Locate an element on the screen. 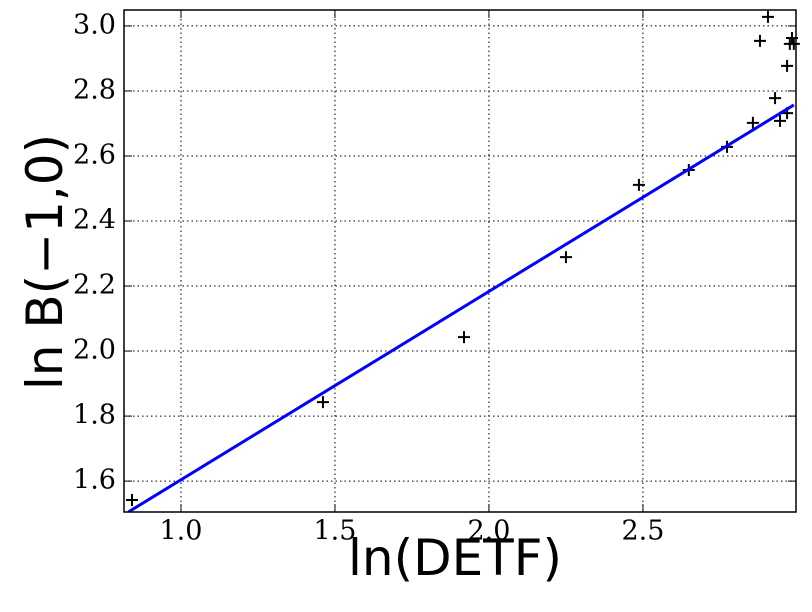 This screenshot has height=612, width=812. x-tick-label: 2.5 is located at coordinates (642, 531).